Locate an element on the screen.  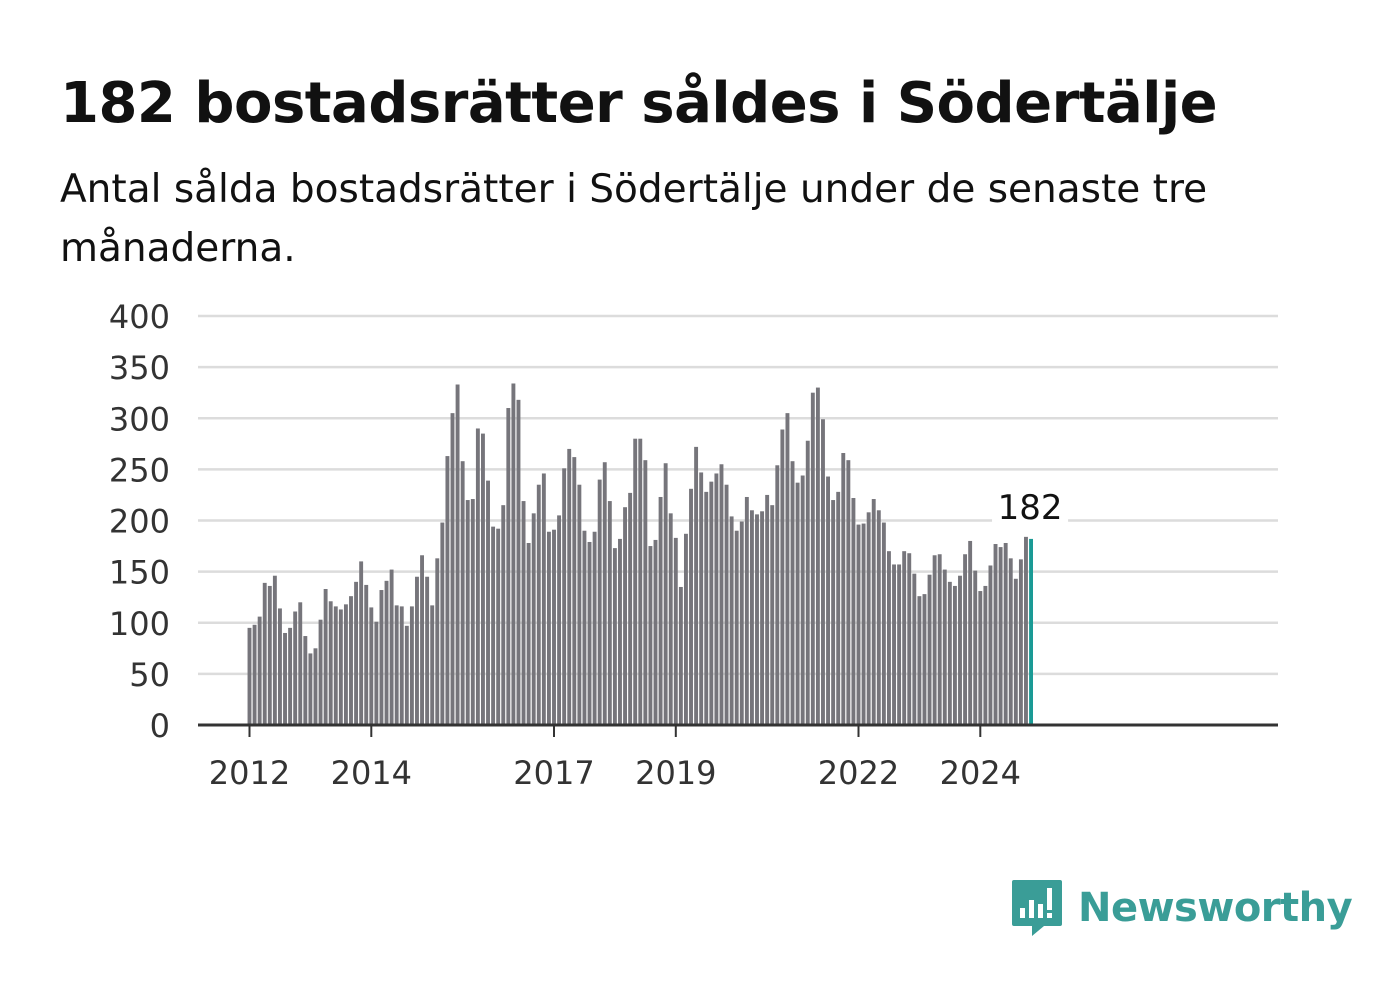
y-tick-label: 0 is located at coordinates (160, 726).